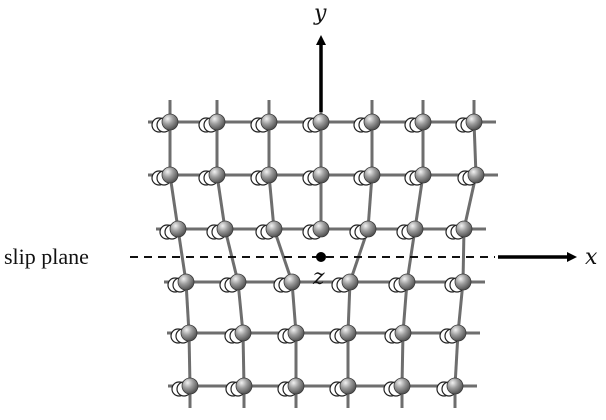 Image resolution: width=606 pixels, height=420 pixels. What do you see at coordinates (591, 257) in the screenshot?
I see `x-axis-label: x` at bounding box center [591, 257].